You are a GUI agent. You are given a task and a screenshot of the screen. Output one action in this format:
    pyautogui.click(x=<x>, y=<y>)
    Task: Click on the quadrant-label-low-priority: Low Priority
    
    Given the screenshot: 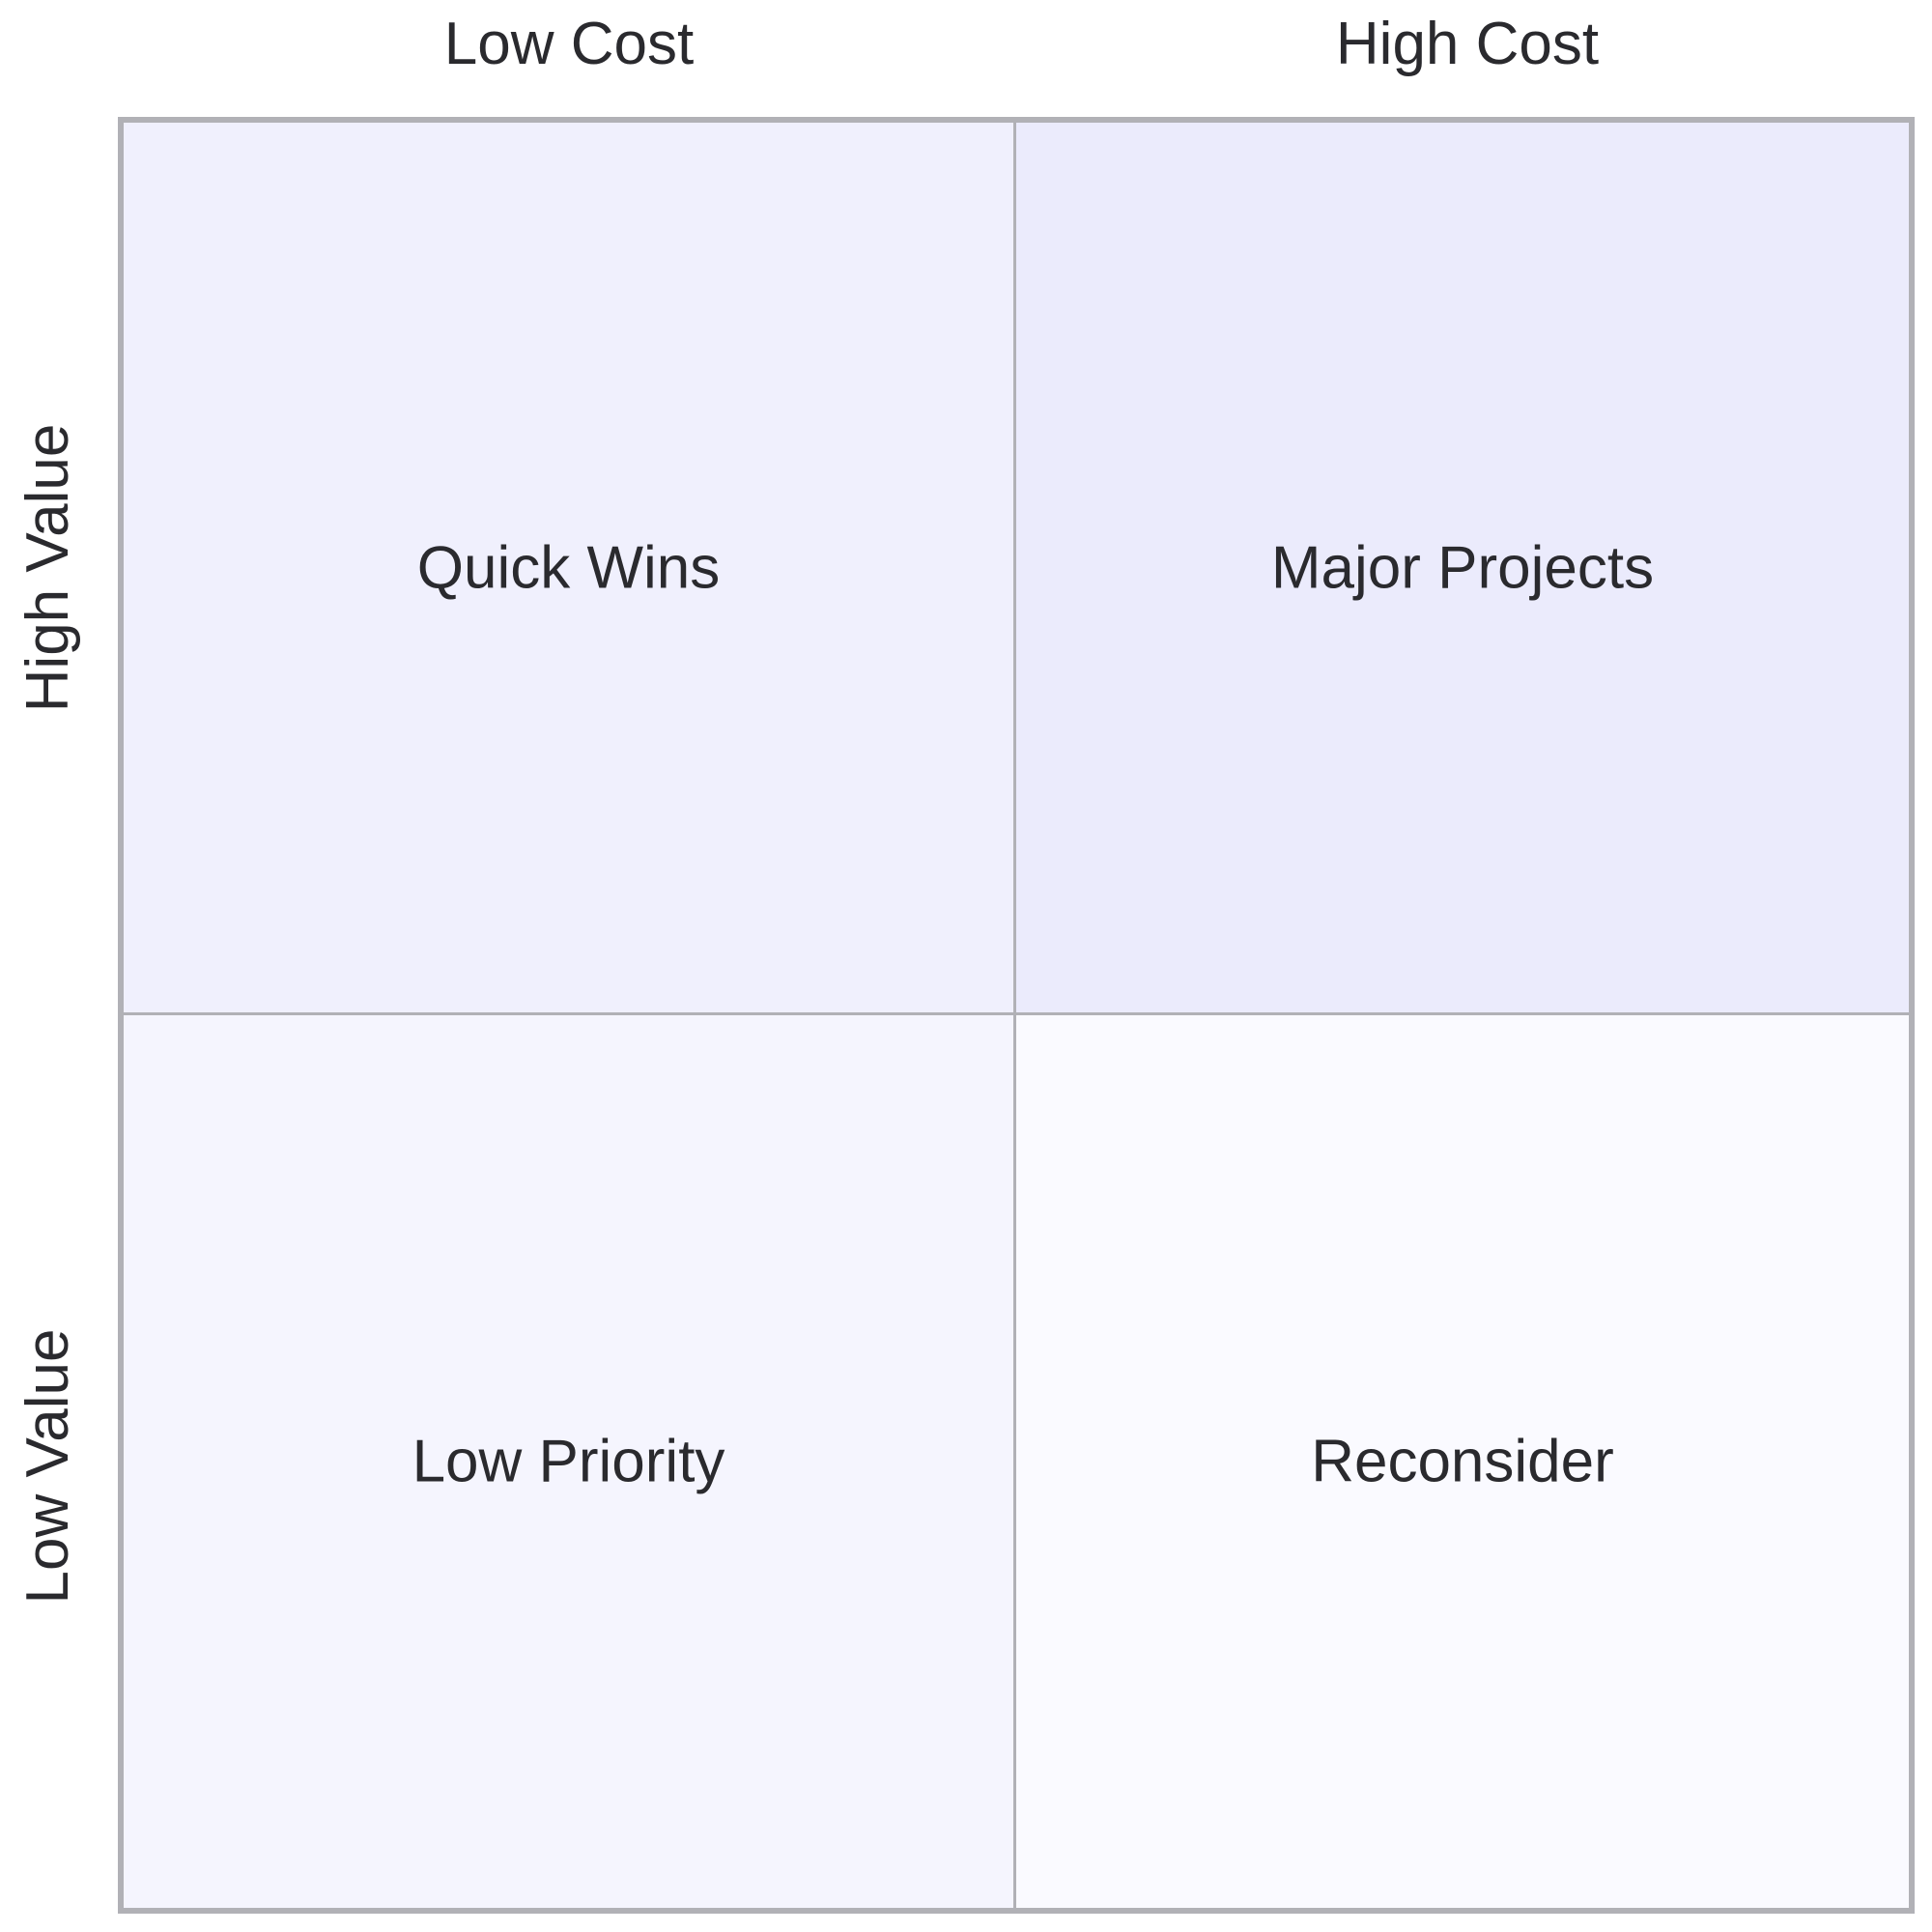 What is the action you would take?
    pyautogui.click(x=568, y=1461)
    